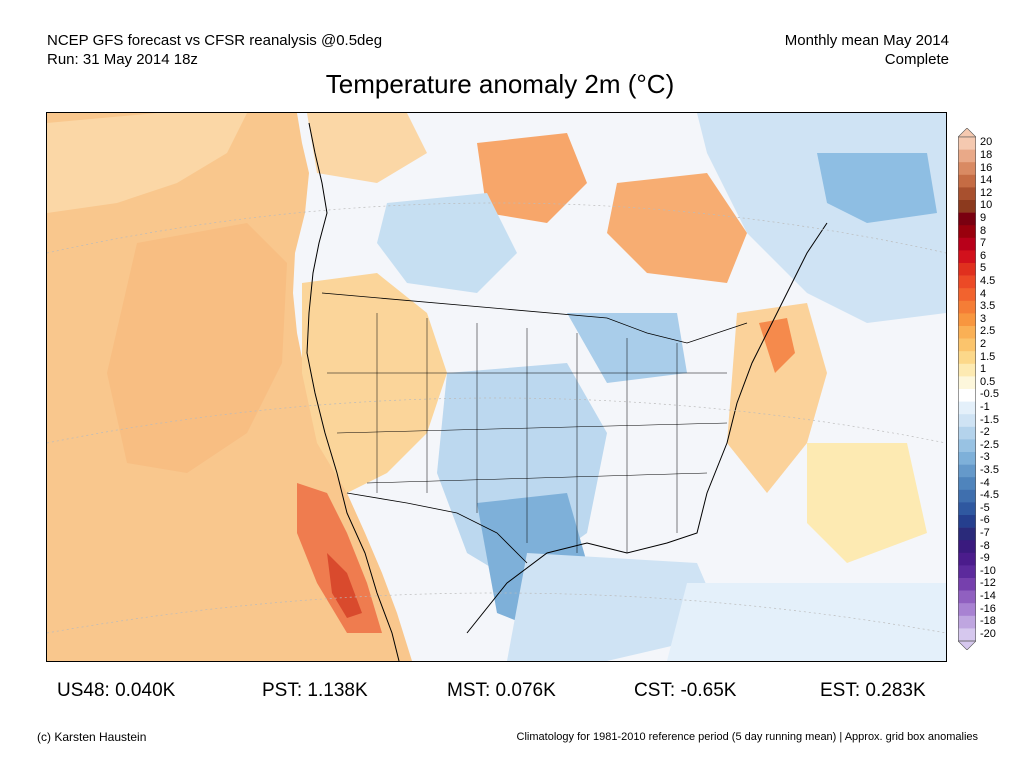  I want to click on colorbar-label: -12, so click(988, 583).